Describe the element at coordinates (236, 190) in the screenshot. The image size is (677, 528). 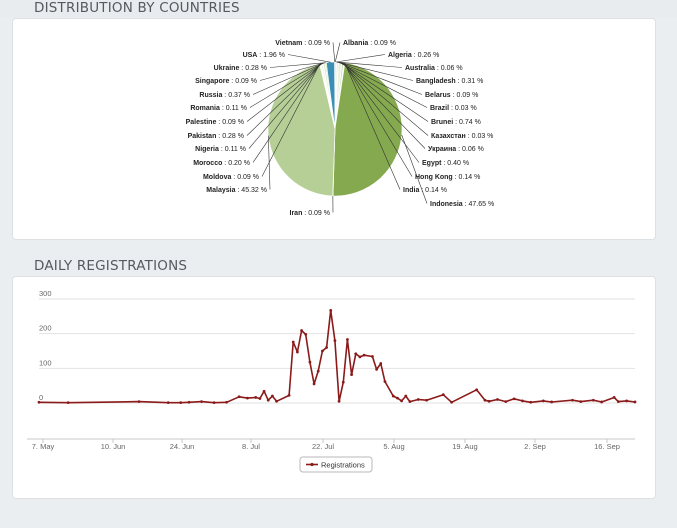
I see `pie-label-malaysia: Malaysia : 45.32 %` at that location.